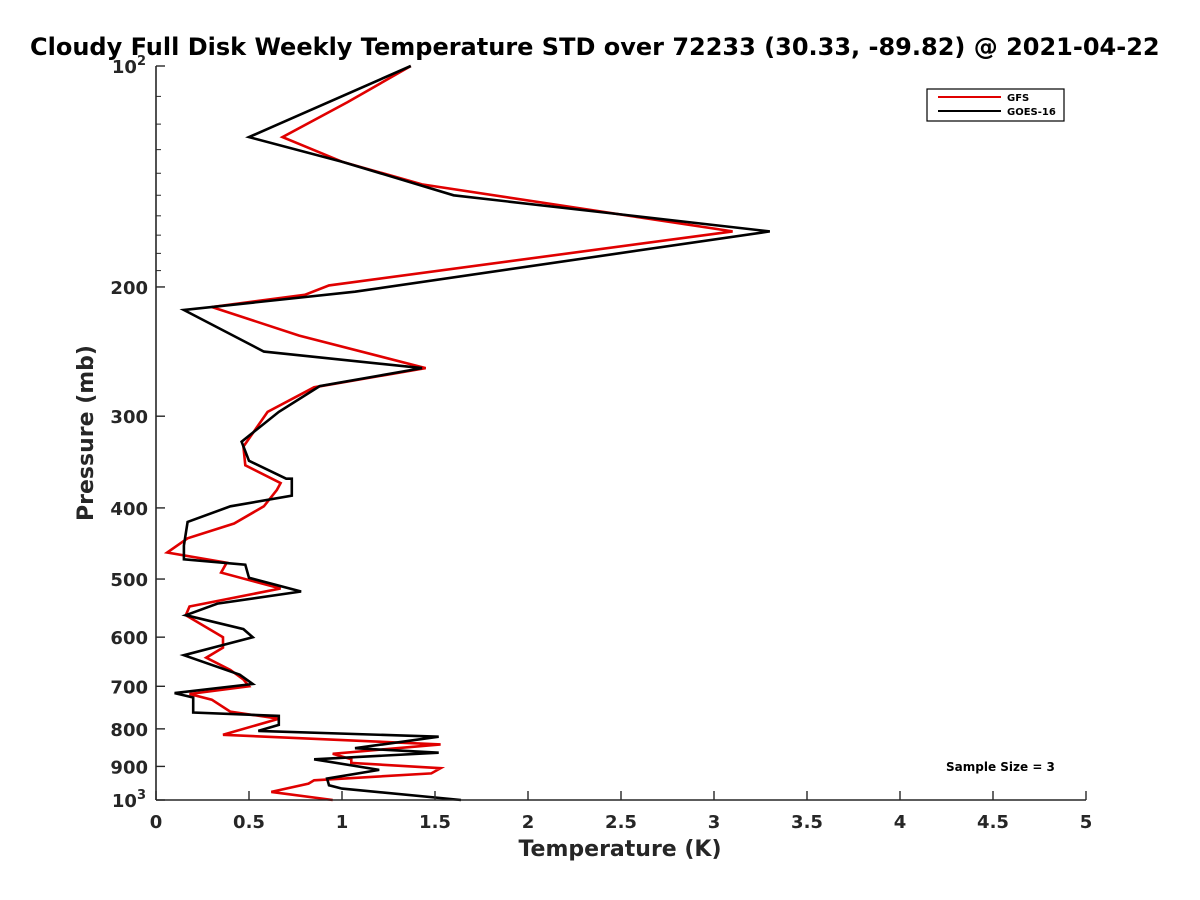  Describe the element at coordinates (129, 687) in the screenshot. I see `y-tick-label: 700` at that location.